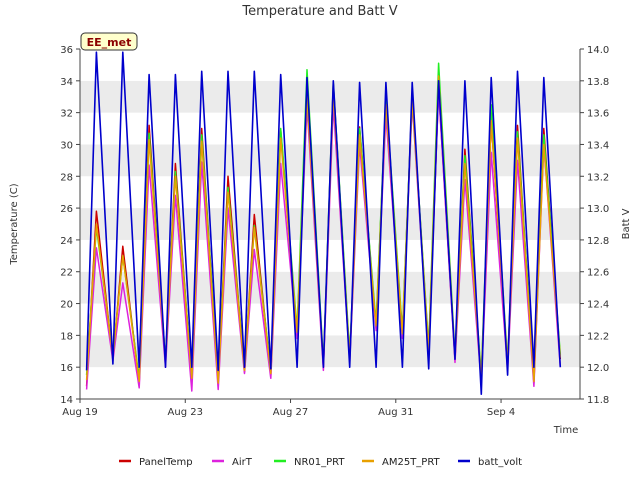 The width and height of the screenshot is (640, 484). Describe the element at coordinates (598, 114) in the screenshot. I see `right-tick-label: 13.6` at that location.